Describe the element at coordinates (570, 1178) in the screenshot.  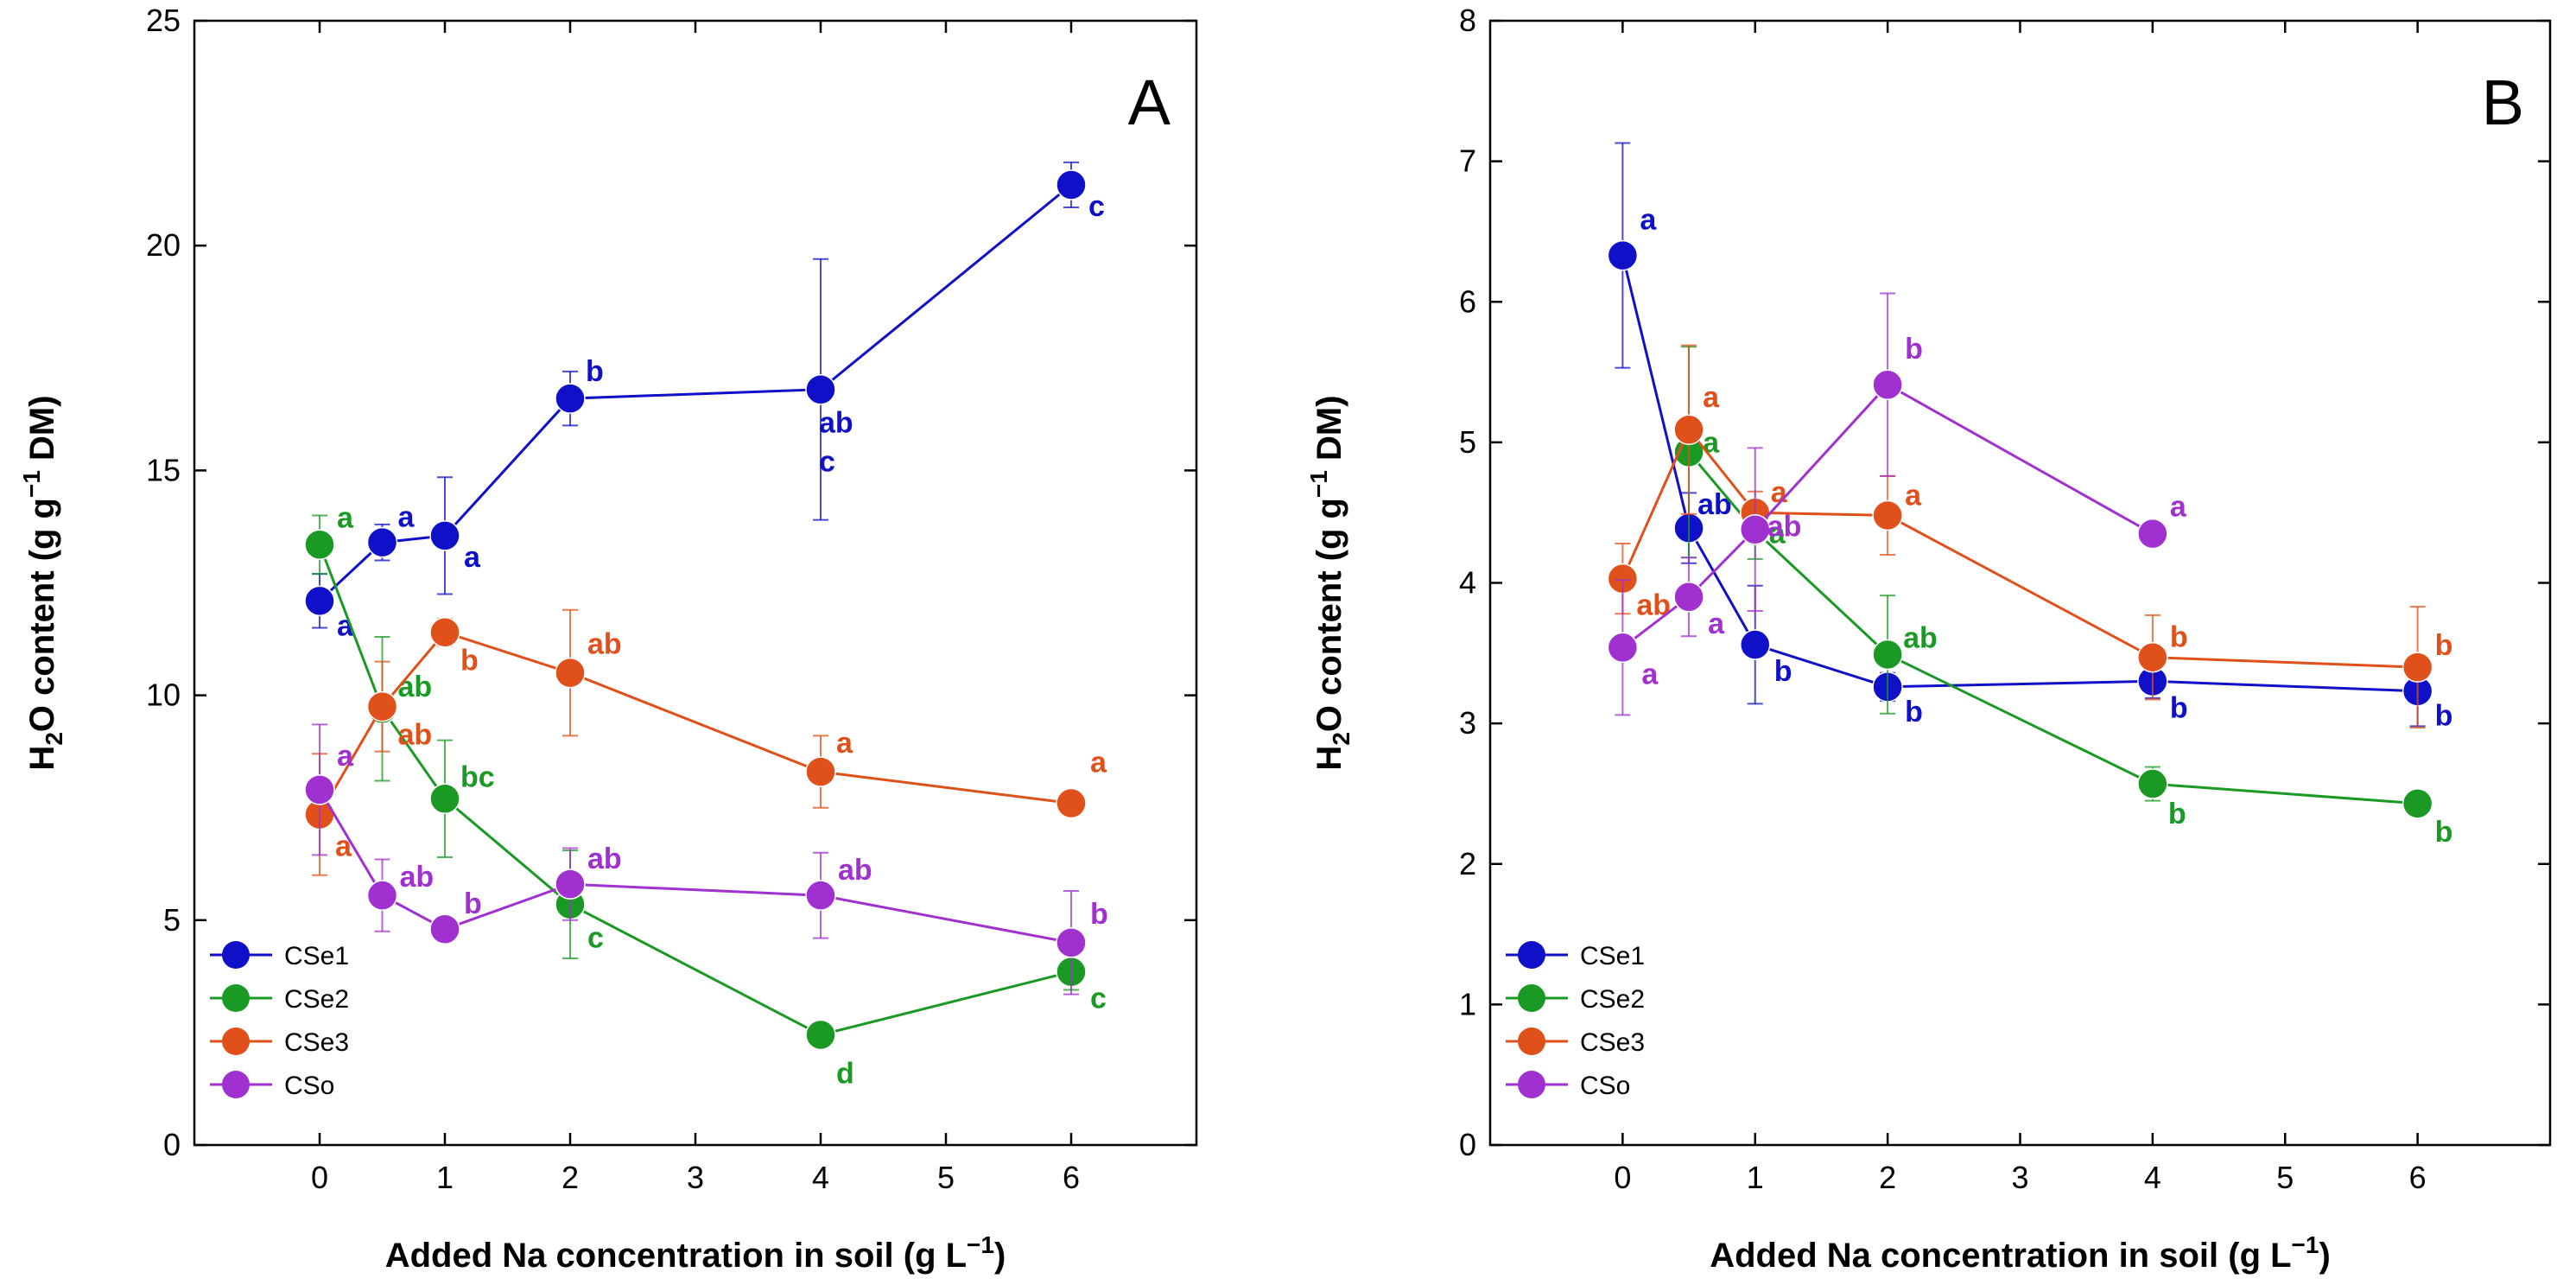
I see `x-tick-label: 2` at that location.